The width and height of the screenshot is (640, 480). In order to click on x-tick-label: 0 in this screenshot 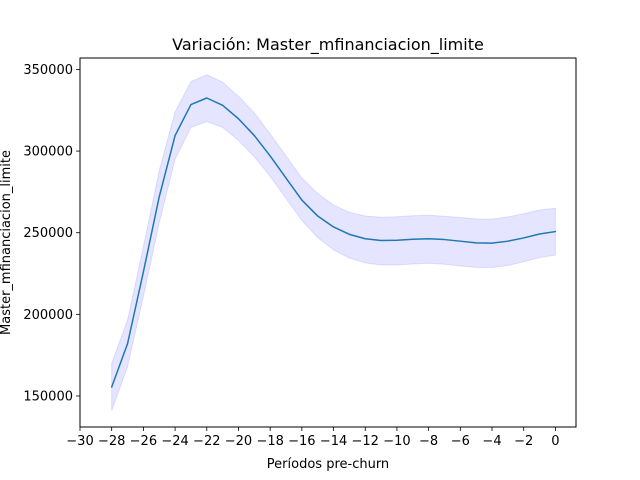, I will do `click(555, 441)`.